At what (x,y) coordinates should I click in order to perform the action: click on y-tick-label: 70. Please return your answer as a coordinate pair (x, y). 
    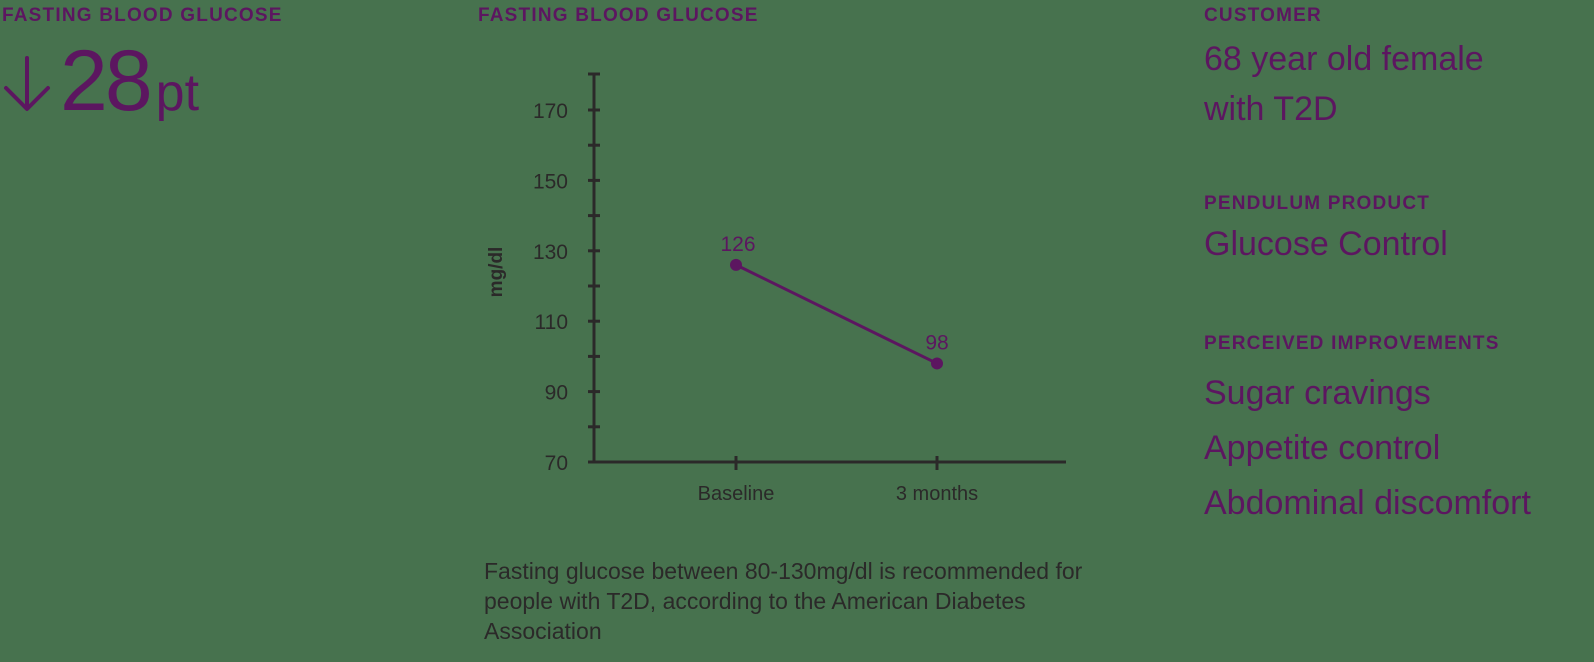
    Looking at the image, I should click on (556, 463).